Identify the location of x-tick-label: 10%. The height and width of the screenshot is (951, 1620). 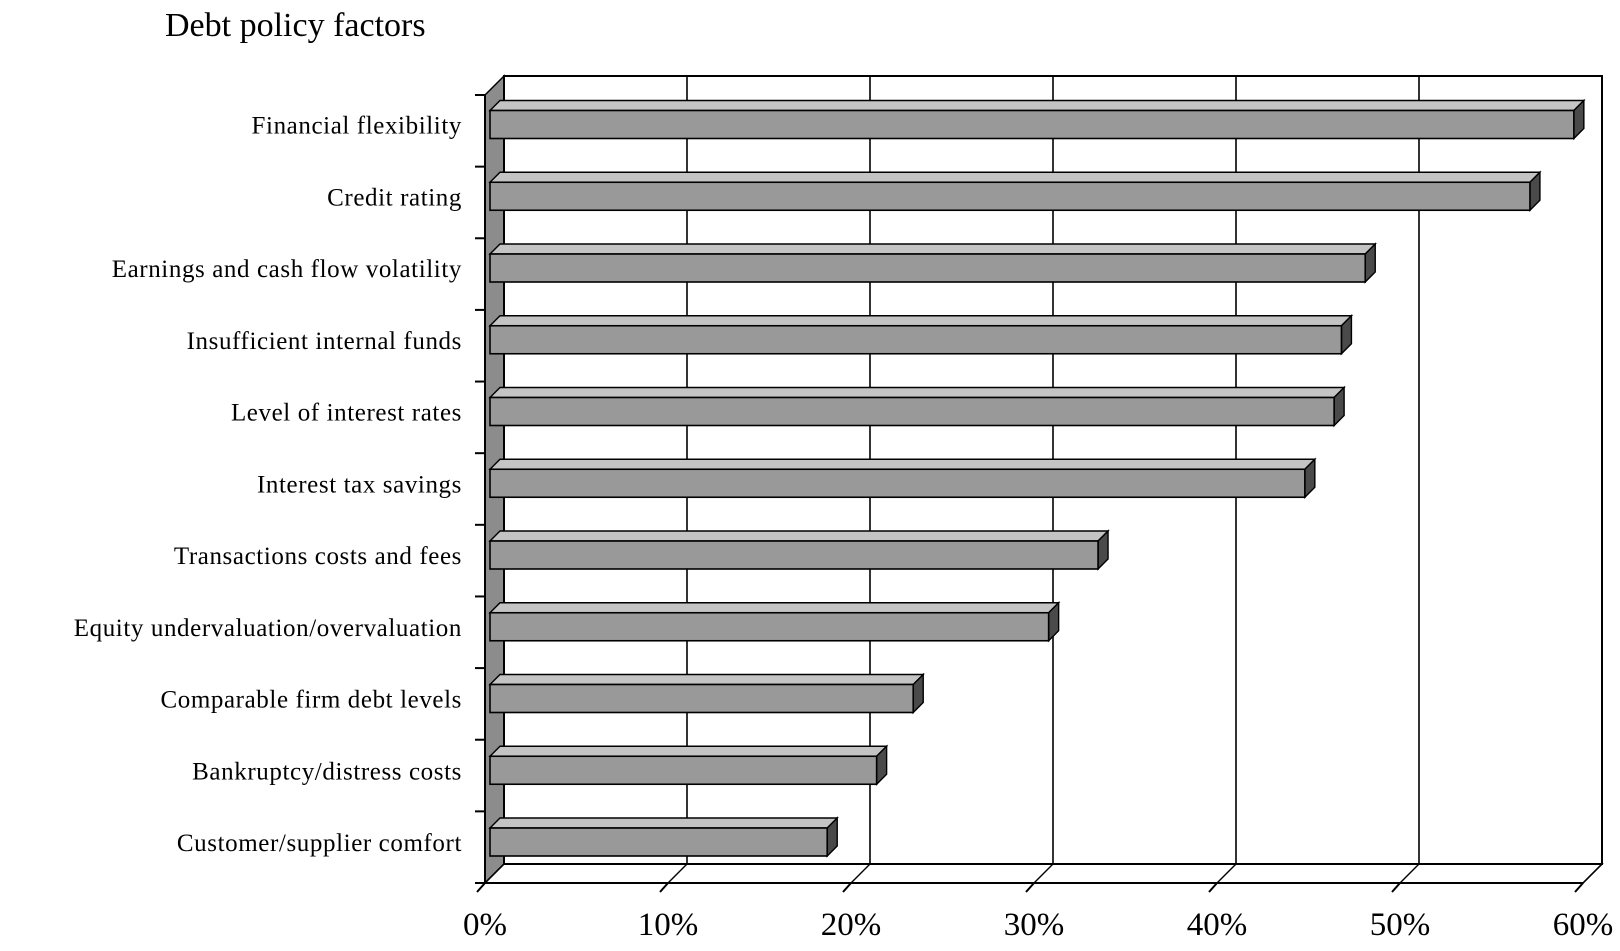
(668, 925).